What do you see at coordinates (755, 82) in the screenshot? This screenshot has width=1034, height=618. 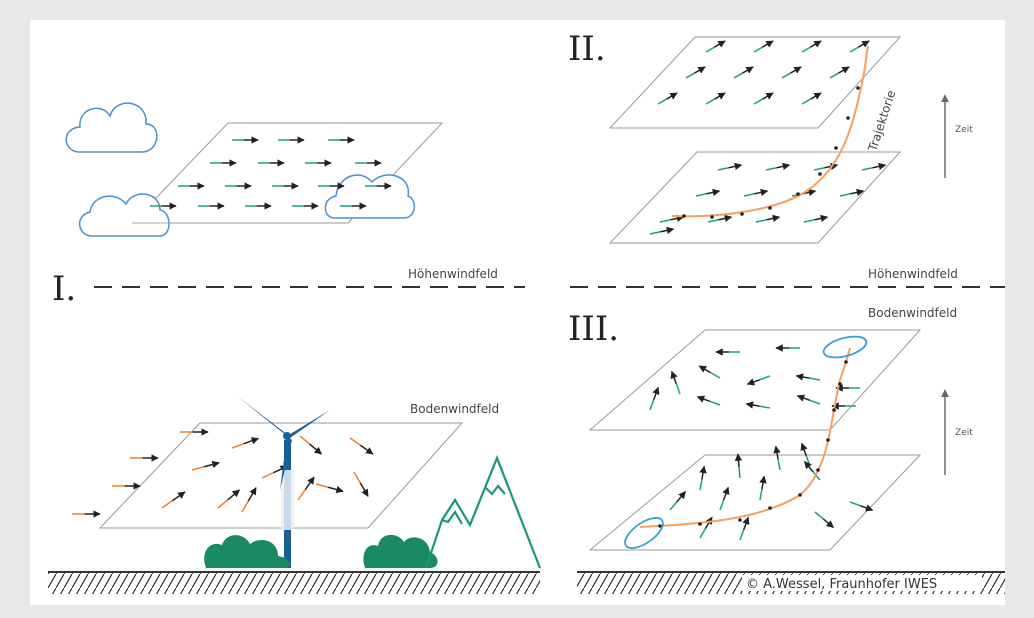 I see `upper-plane-right` at bounding box center [755, 82].